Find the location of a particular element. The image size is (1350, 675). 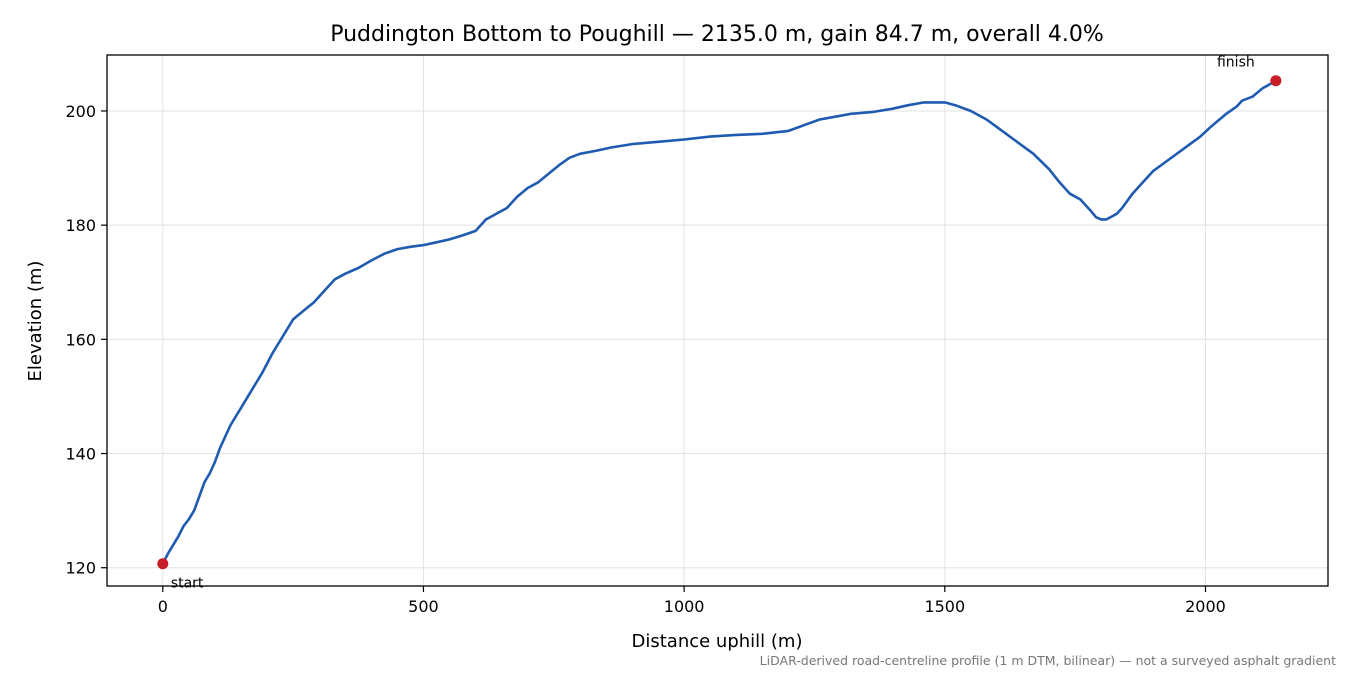

y-tick-label: 180 is located at coordinates (80, 225).